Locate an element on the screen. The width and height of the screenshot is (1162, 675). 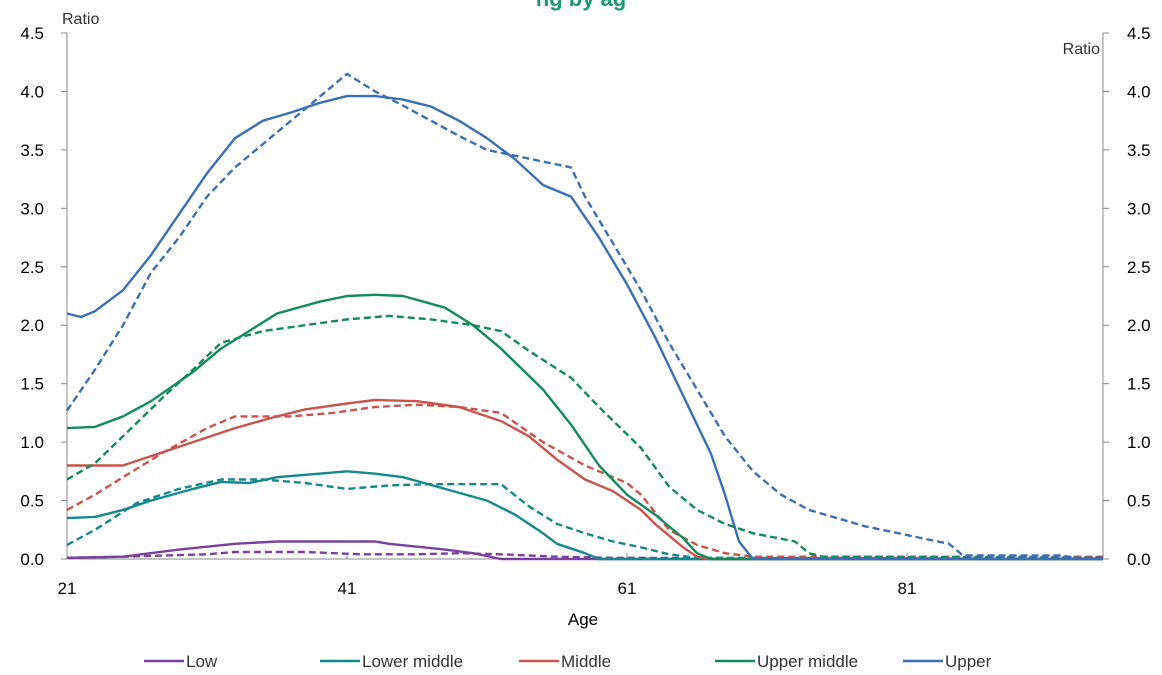
legend: Low Lower middle Middle Upper middle Upper is located at coordinates (568, 661).